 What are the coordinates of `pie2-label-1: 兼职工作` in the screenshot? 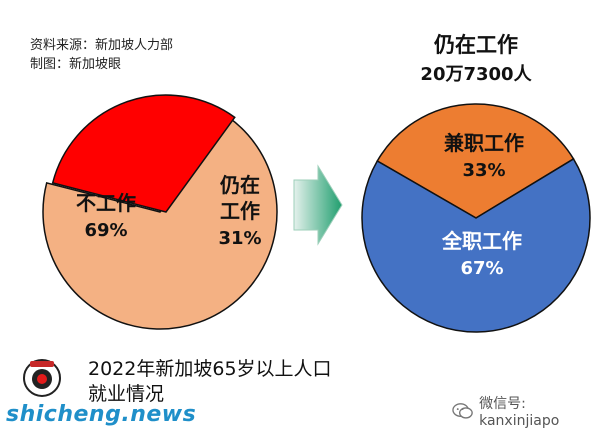 It's located at (484, 143).